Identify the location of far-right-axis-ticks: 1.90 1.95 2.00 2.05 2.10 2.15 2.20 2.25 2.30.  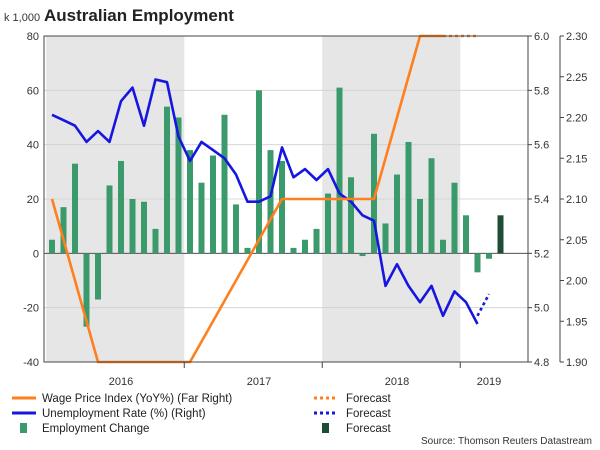
(573, 200).